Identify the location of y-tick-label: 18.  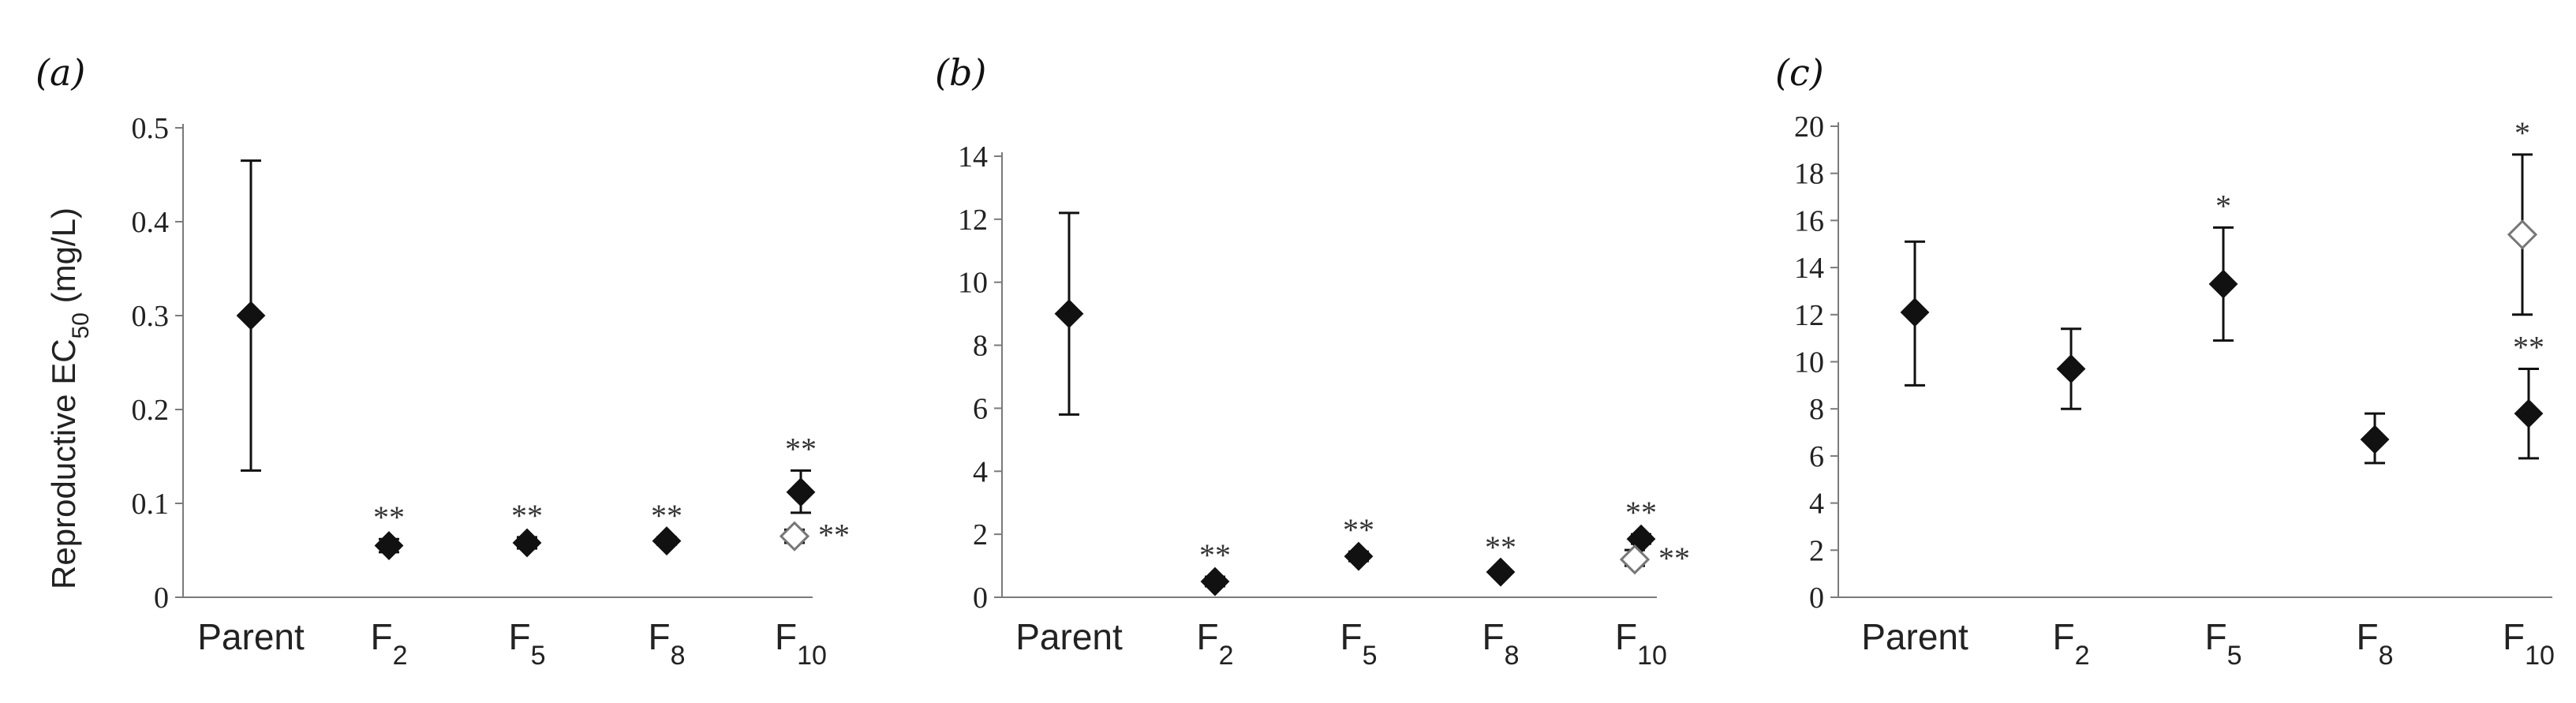
(1809, 174).